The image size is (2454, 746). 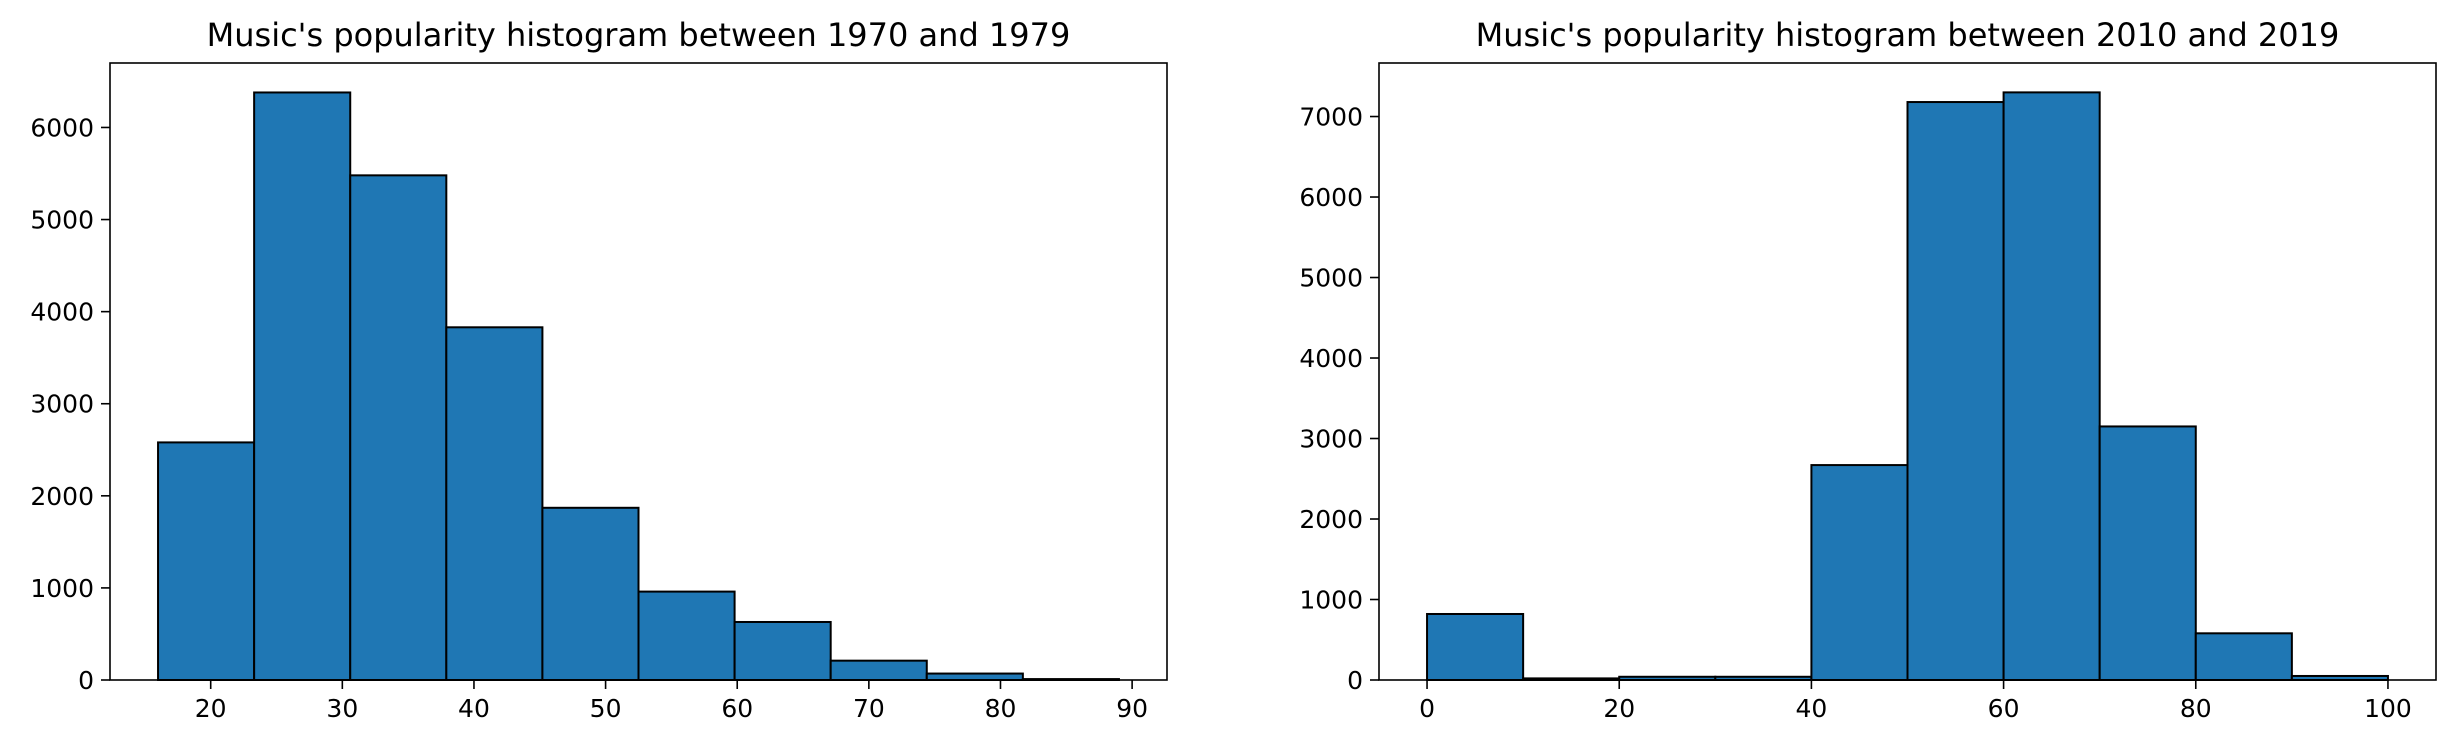 What do you see at coordinates (1331, 117) in the screenshot?
I see `y-tick-label: 7000` at bounding box center [1331, 117].